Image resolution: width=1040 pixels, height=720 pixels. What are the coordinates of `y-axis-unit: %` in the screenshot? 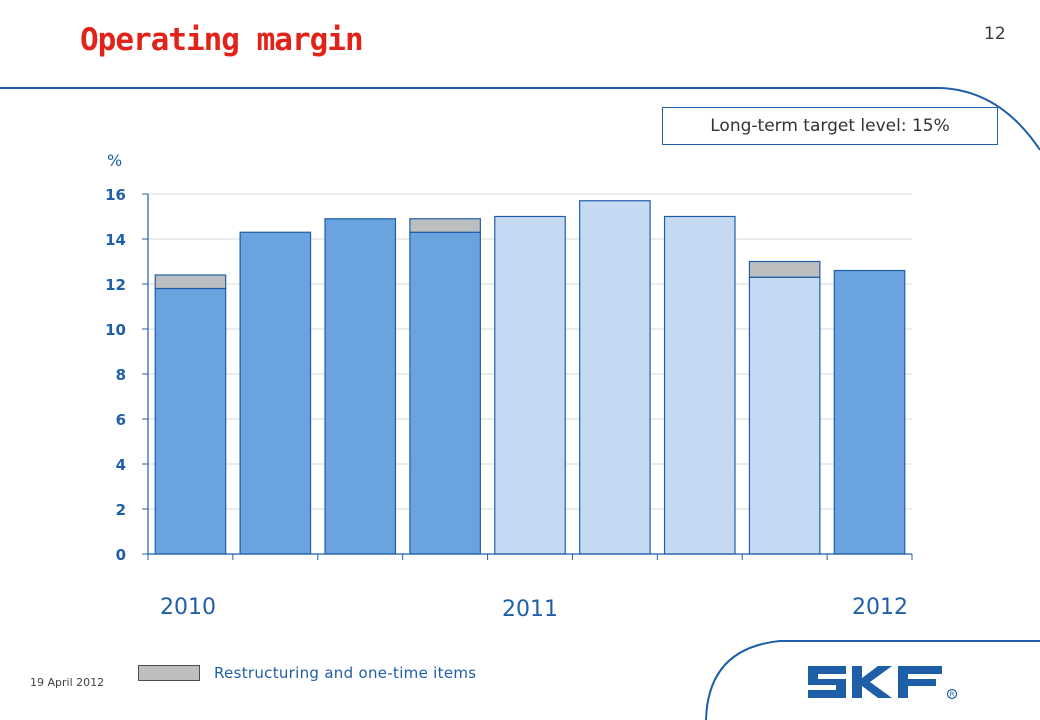 It's located at (114, 160).